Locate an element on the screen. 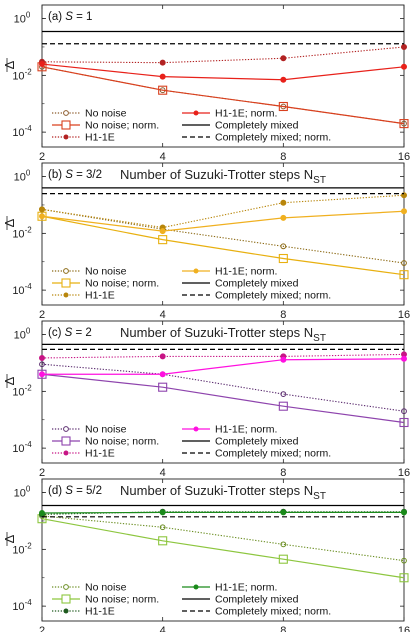 This screenshot has width=415, height=632. x-axis-label-subscript: ST is located at coordinates (319, 180).